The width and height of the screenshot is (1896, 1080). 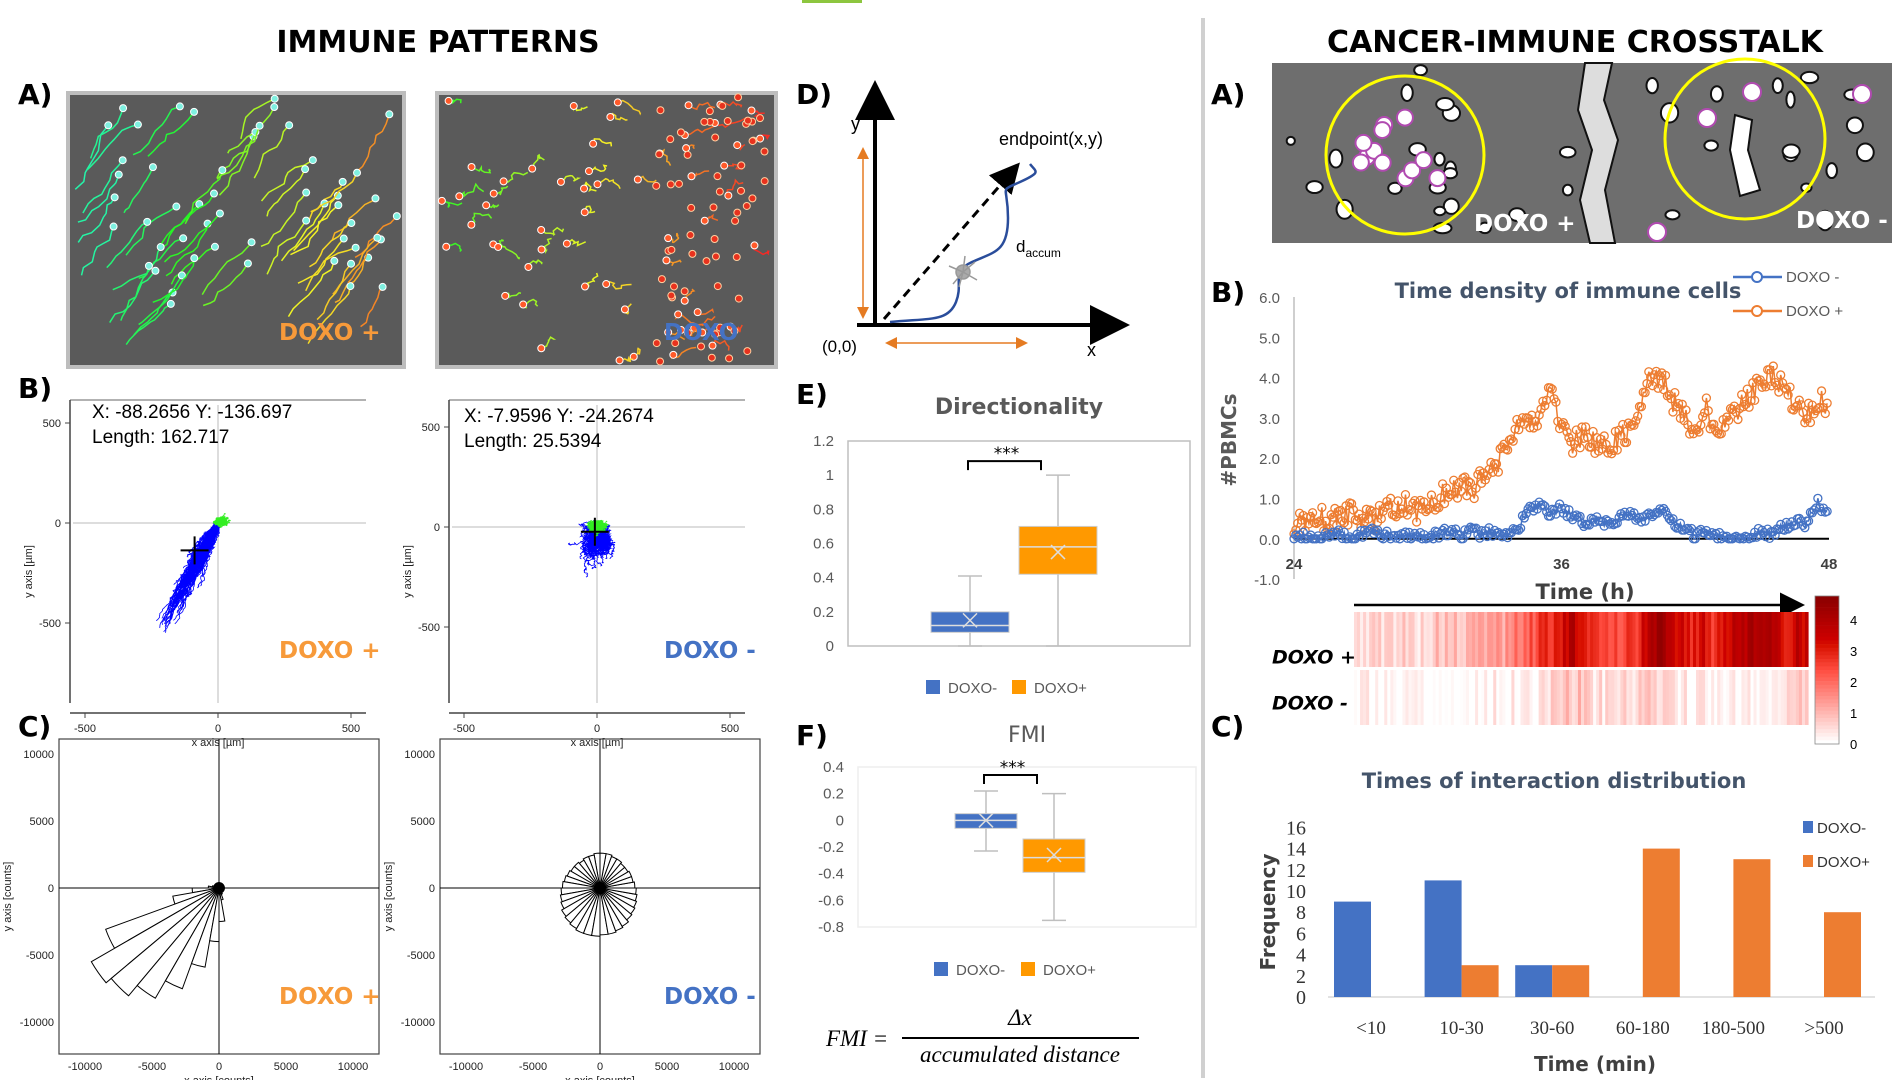 I want to click on chart-title: Times of interaction distribution, so click(x=1554, y=781).